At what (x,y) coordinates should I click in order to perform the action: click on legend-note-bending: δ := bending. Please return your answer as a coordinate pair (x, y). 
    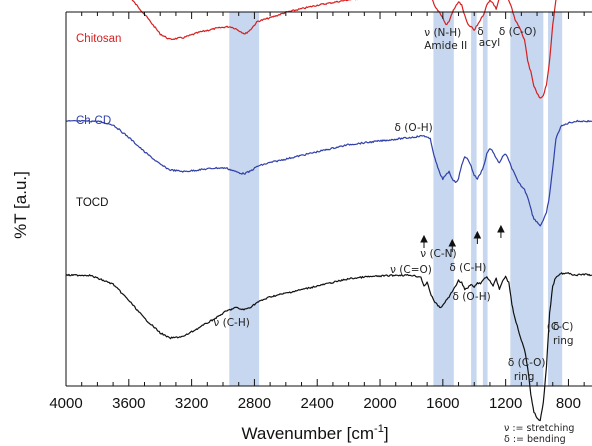
    Looking at the image, I should click on (535, 439).